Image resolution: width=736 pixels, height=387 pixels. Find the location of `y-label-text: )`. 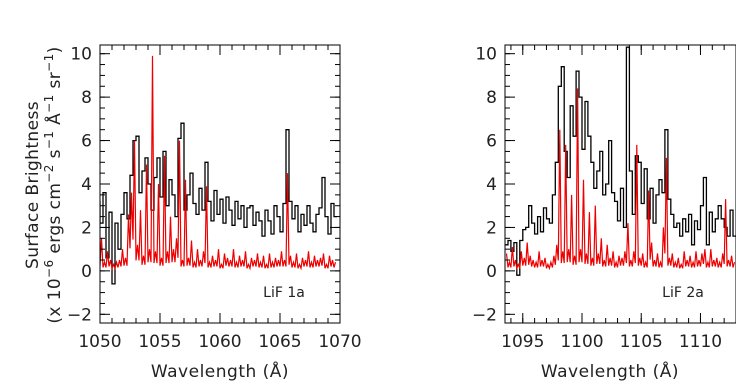

y-label-text: ) is located at coordinates (55, 49).